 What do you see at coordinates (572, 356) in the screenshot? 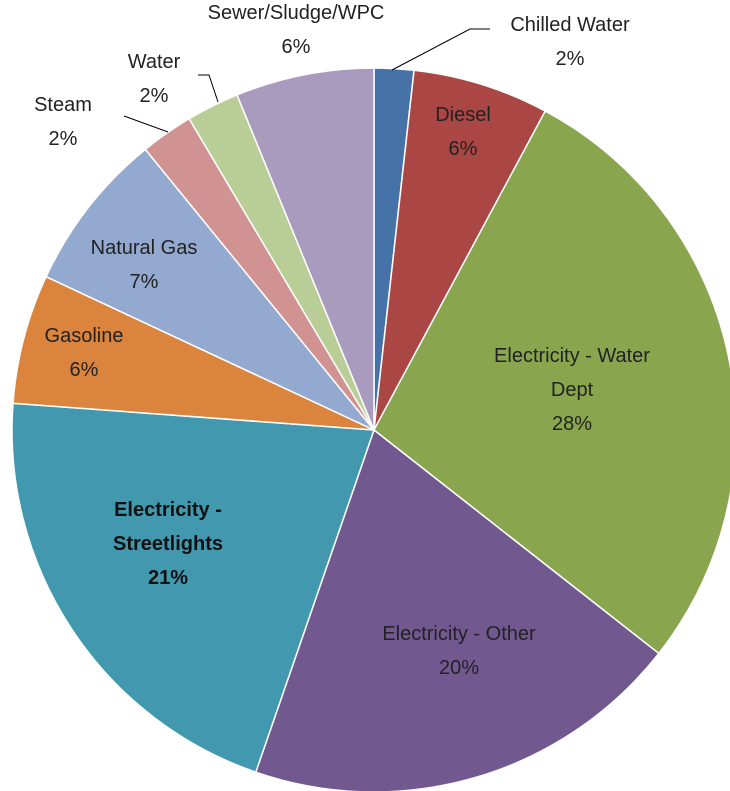
I see `slice-name-label: Electricity - Water` at bounding box center [572, 356].